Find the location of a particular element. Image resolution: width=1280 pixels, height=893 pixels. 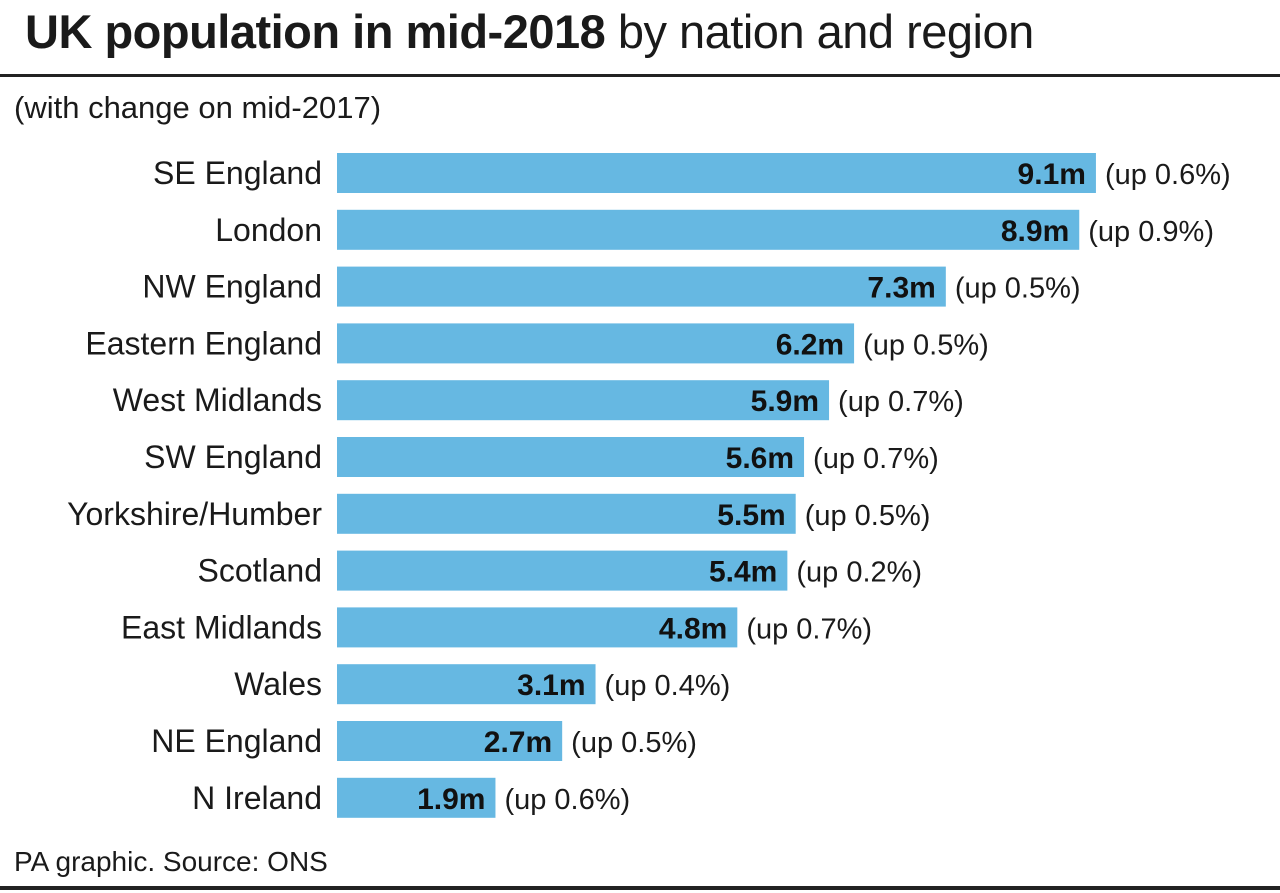

category-label: London is located at coordinates (268, 230).